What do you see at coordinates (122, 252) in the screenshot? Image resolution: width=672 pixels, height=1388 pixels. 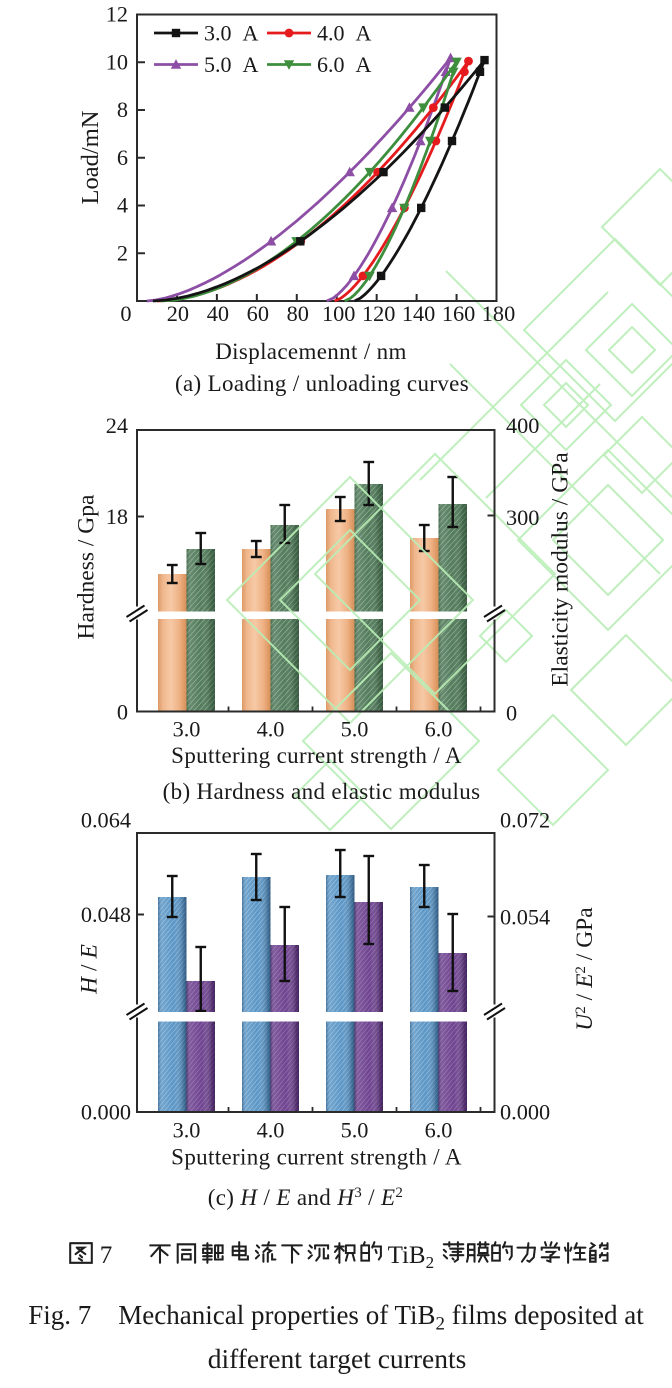 I see `svg-text: 2` at bounding box center [122, 252].